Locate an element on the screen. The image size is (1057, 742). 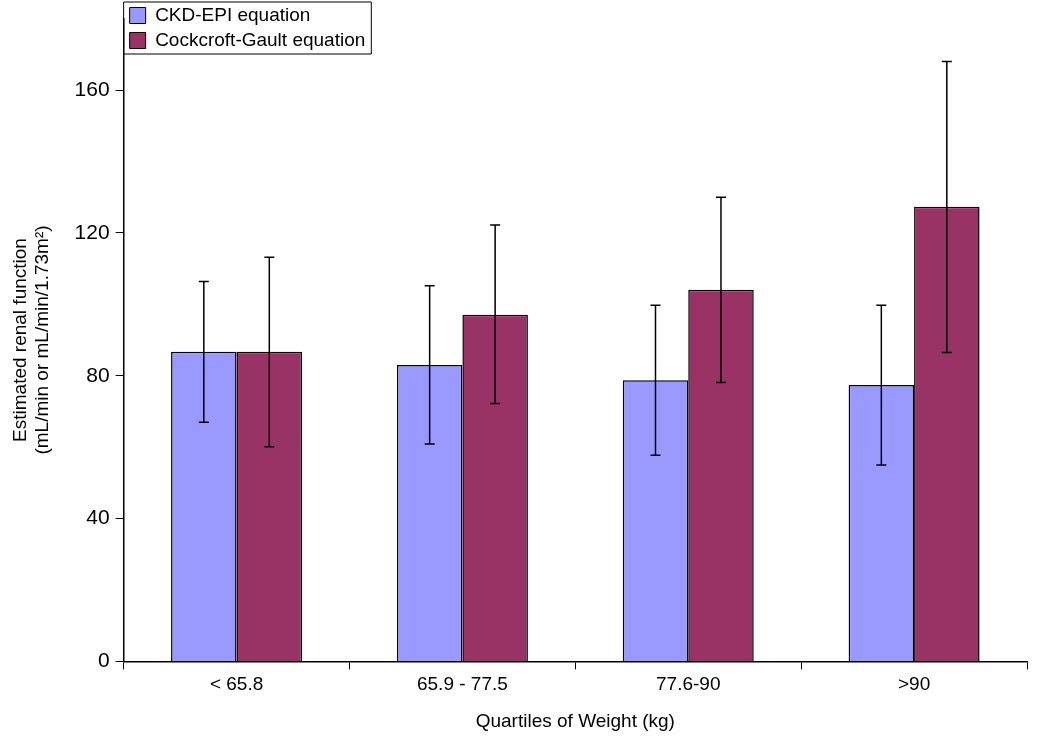
legend-label: Cockcroft-Gault equation is located at coordinates (260, 39).